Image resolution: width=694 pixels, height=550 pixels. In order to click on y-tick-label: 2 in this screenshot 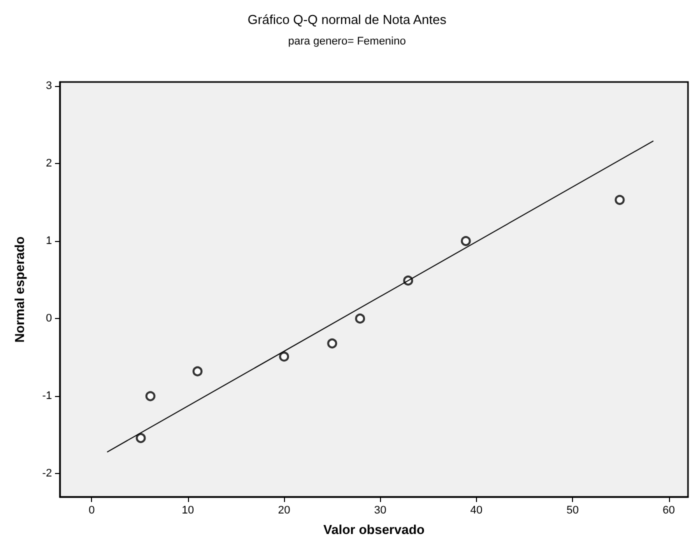, I will do `click(49, 163)`.